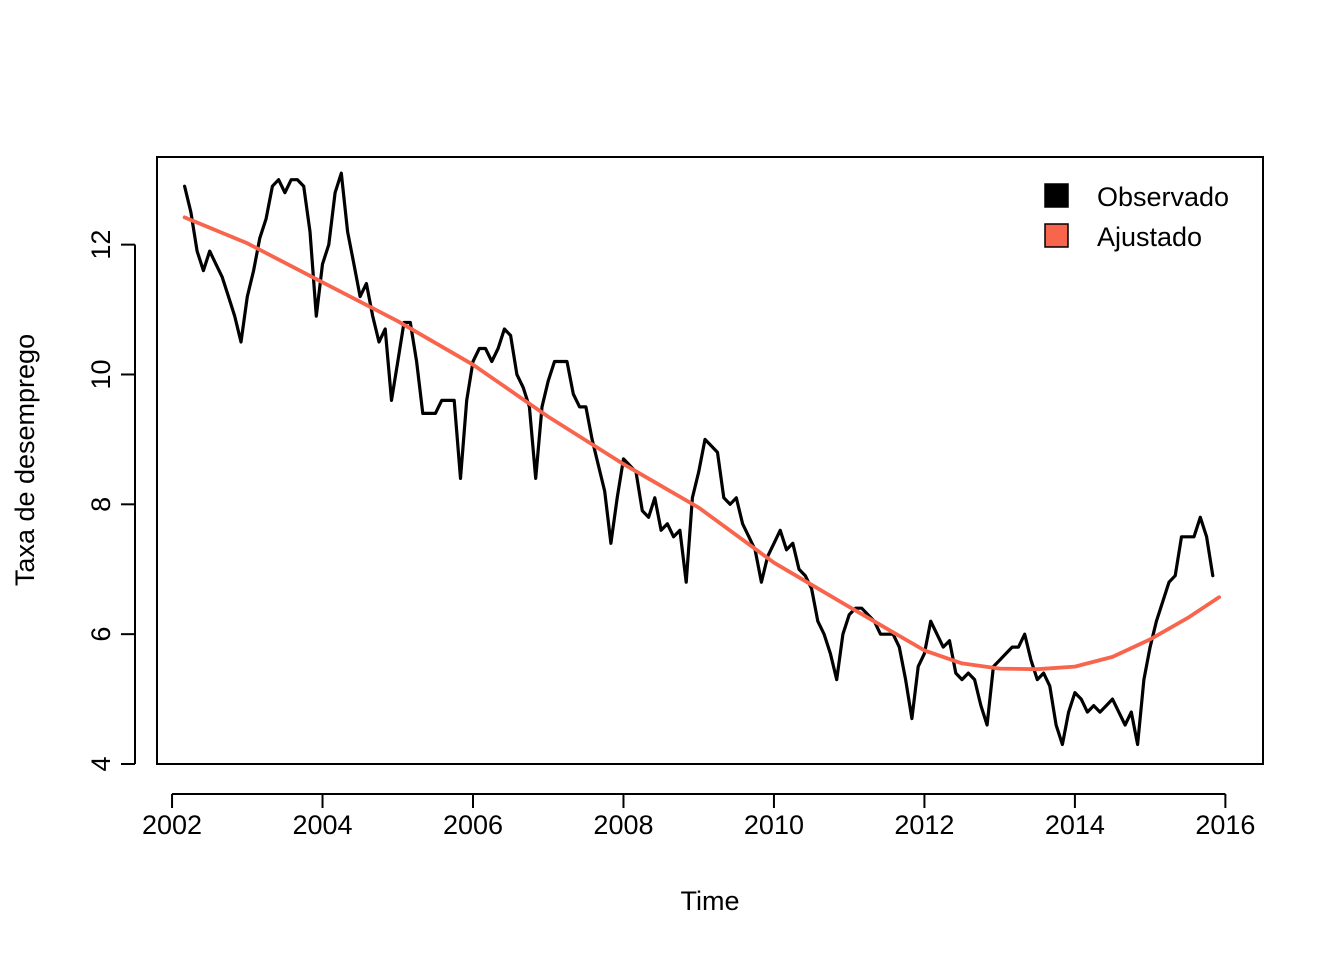  I want to click on y-tick-label: 12, so click(101, 245).